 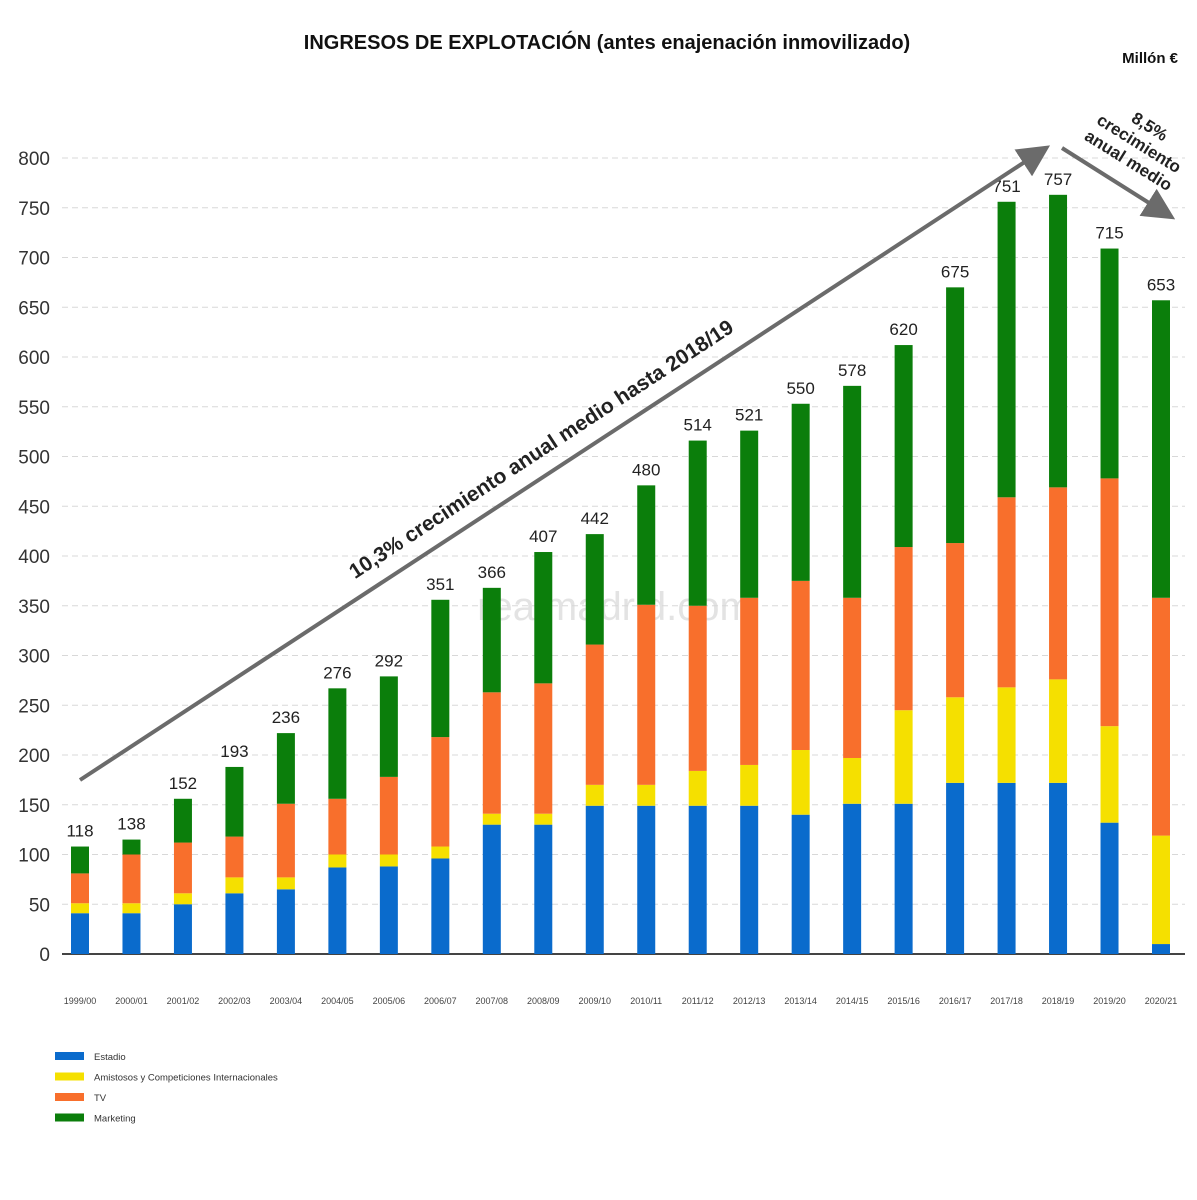 What do you see at coordinates (800, 388) in the screenshot?
I see `total-label: 550` at bounding box center [800, 388].